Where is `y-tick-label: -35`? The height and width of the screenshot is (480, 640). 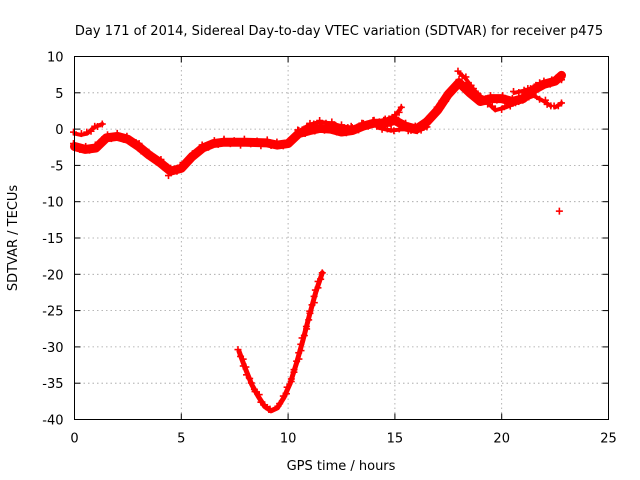 y-tick-label: -35 is located at coordinates (52, 384).